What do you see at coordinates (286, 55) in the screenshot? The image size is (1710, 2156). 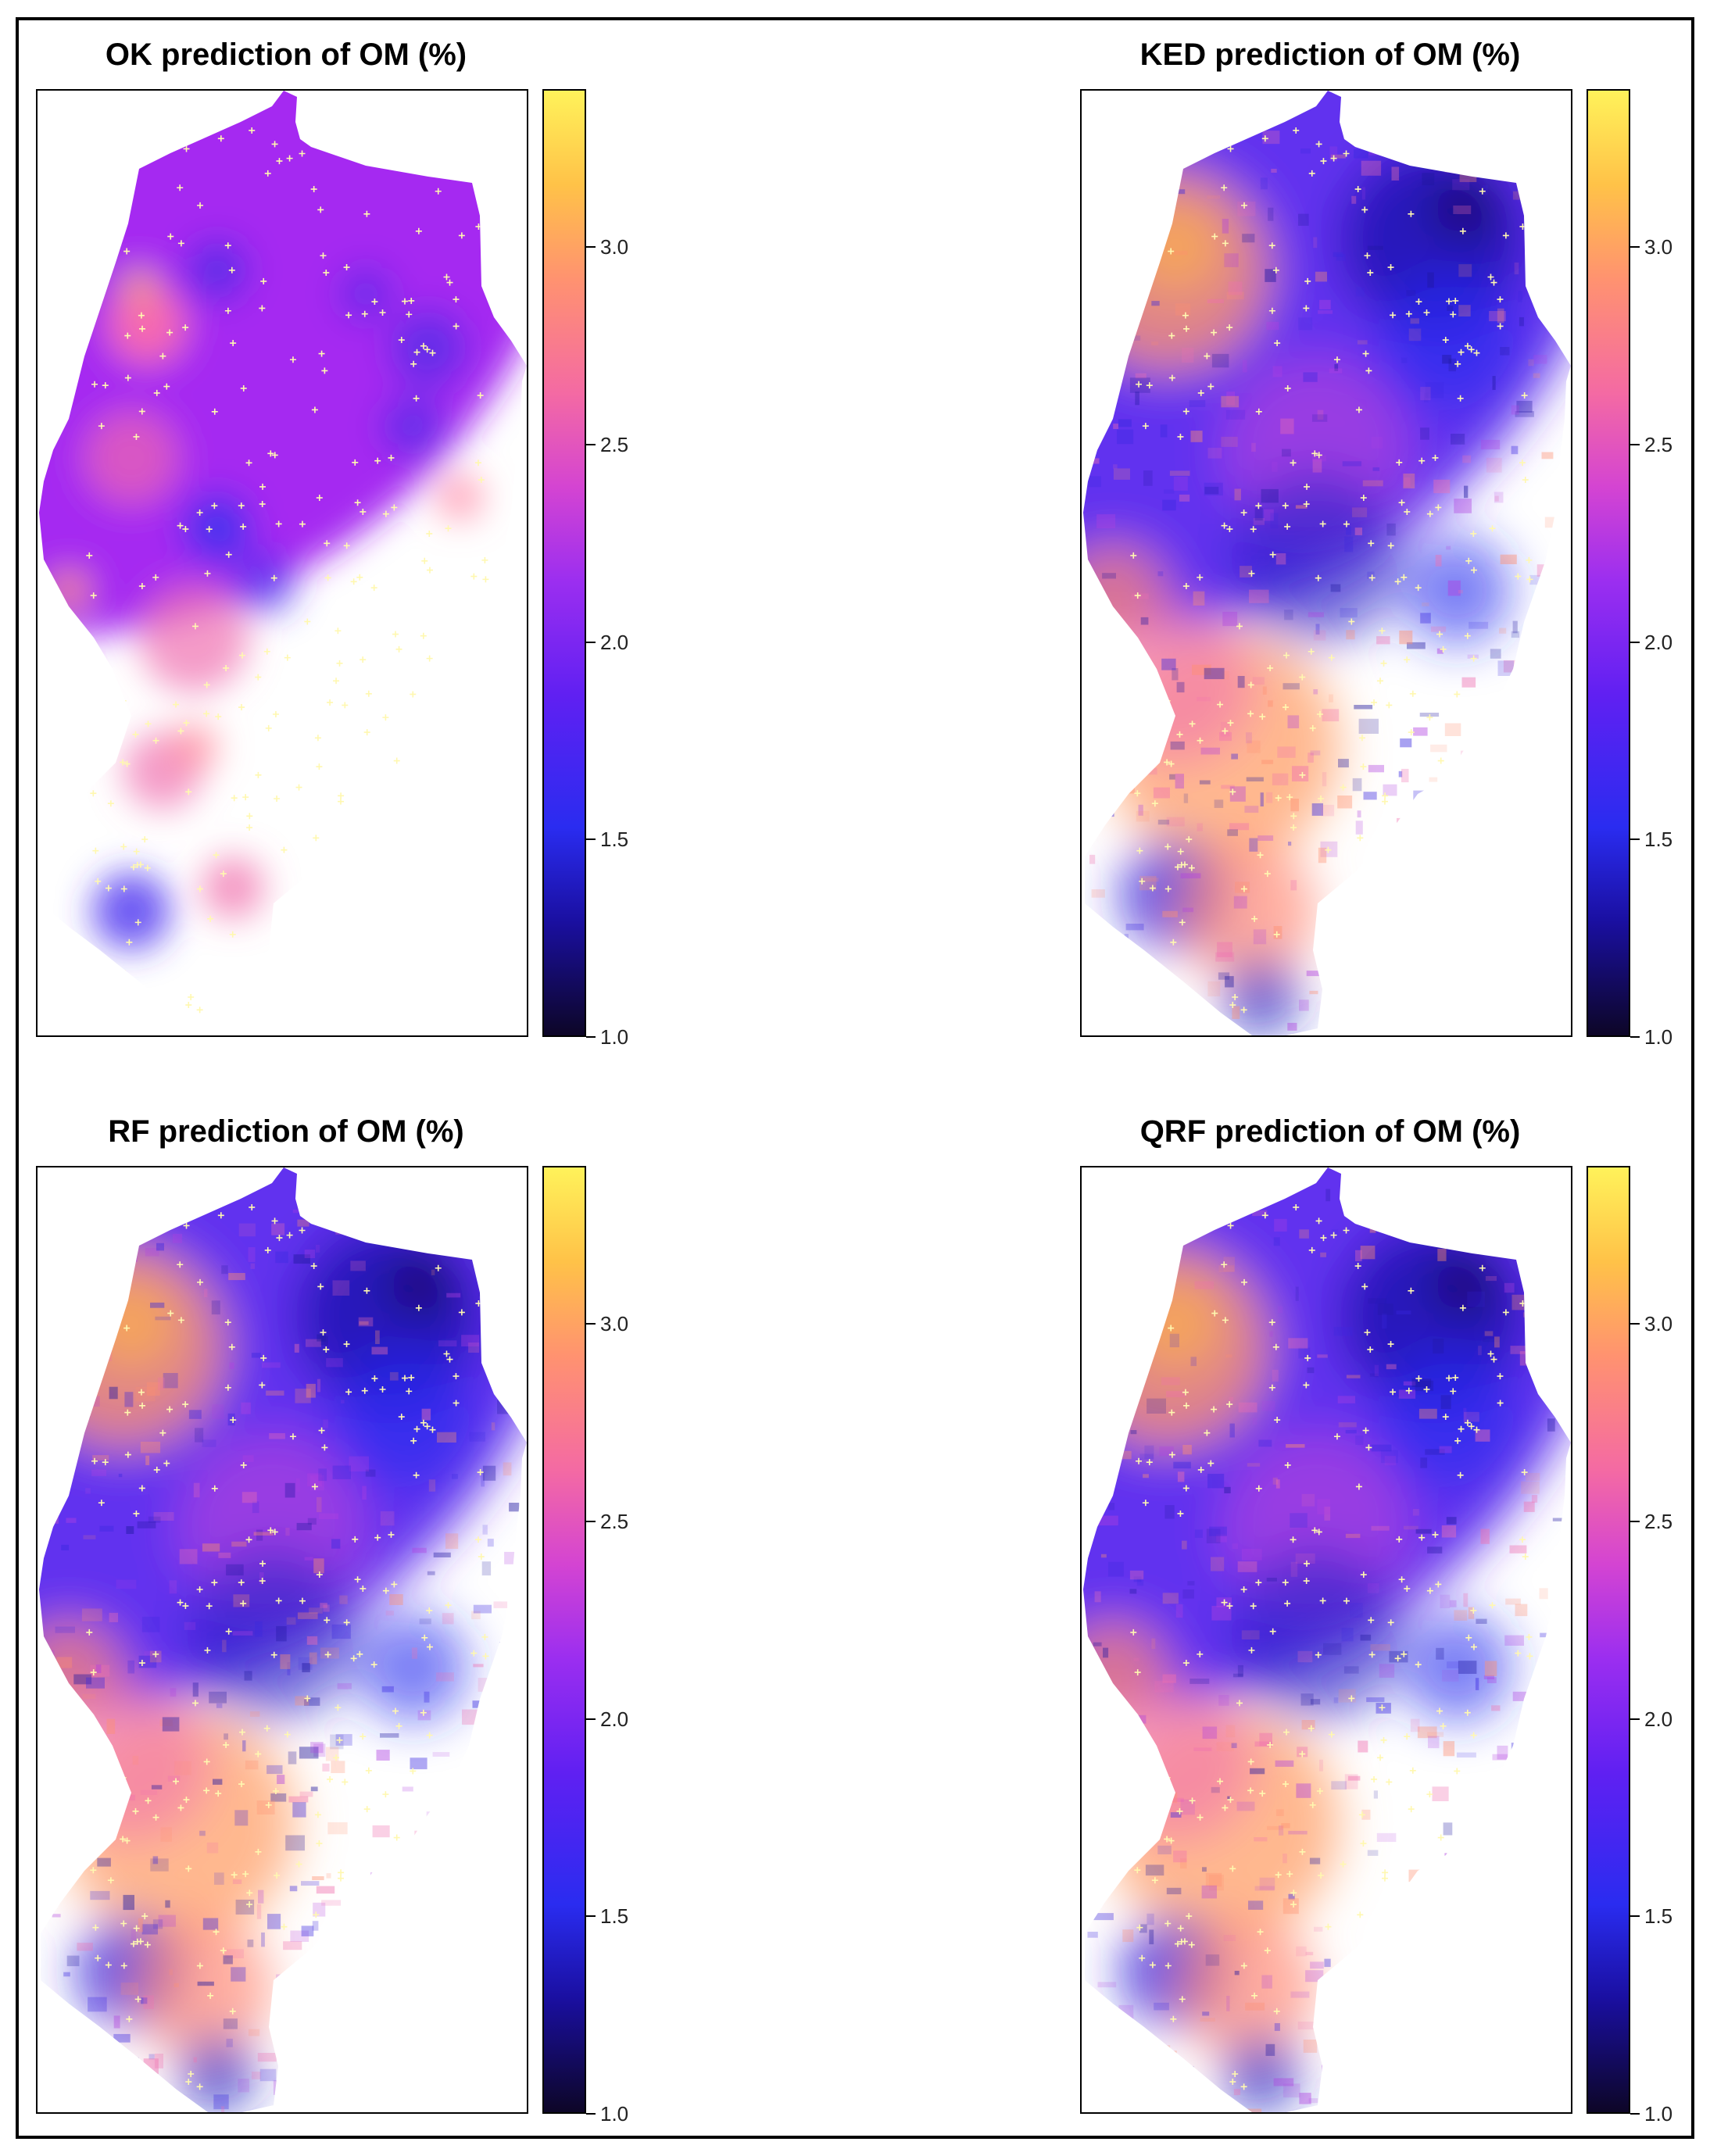 I see `panel-title: OK prediction of OM (%)` at bounding box center [286, 55].